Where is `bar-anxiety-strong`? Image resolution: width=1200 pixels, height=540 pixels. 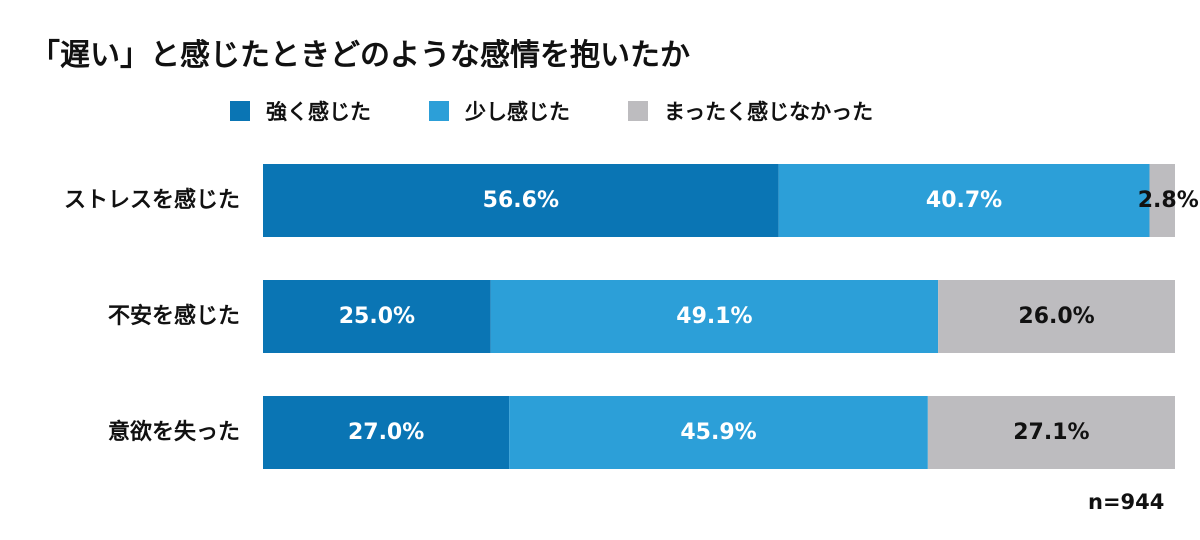
bar-anxiety-strong is located at coordinates (377, 316).